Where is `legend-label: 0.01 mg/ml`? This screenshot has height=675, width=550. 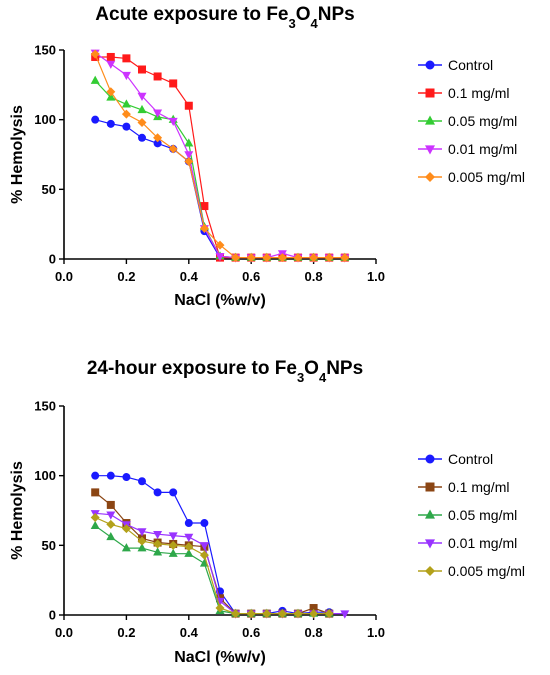
legend-label: 0.01 mg/ml is located at coordinates (482, 543).